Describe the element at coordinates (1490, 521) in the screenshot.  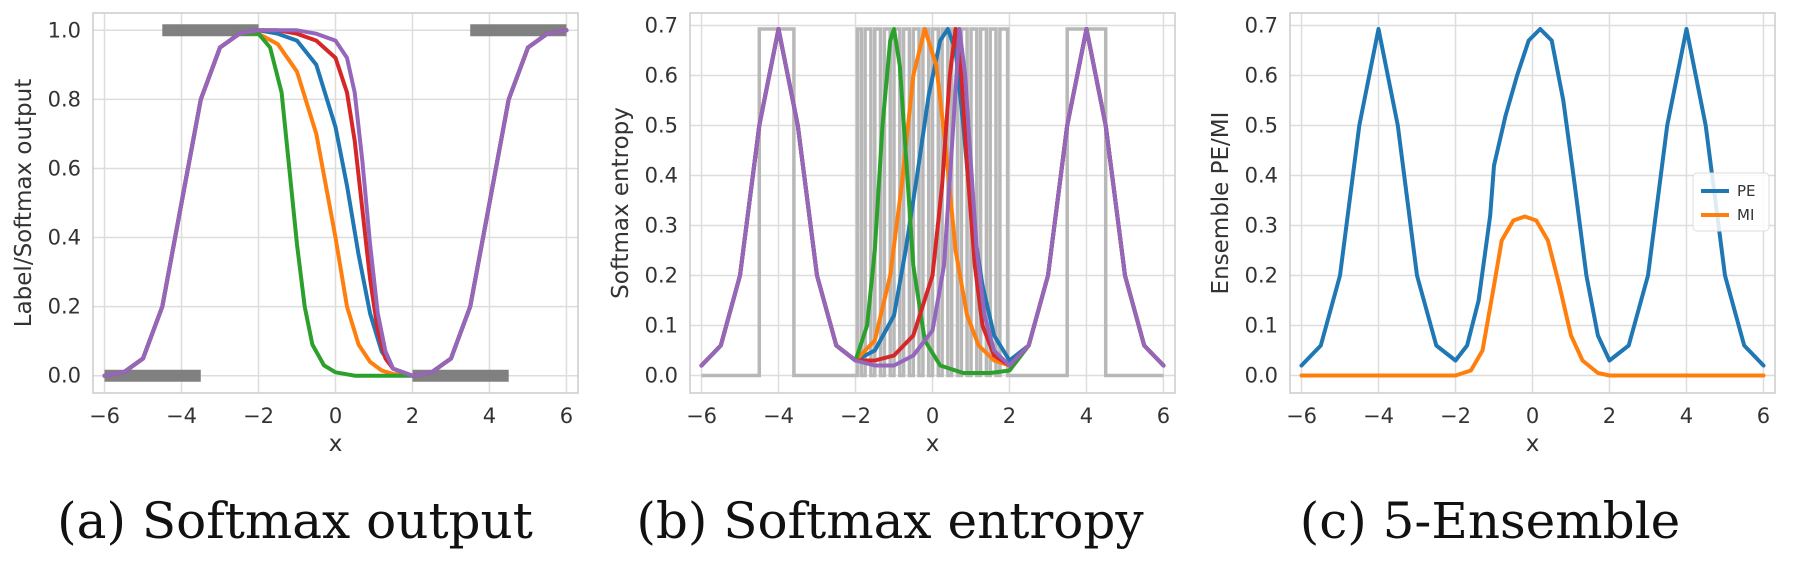
I see `panel-caption: (c) 5-Ensemble` at that location.